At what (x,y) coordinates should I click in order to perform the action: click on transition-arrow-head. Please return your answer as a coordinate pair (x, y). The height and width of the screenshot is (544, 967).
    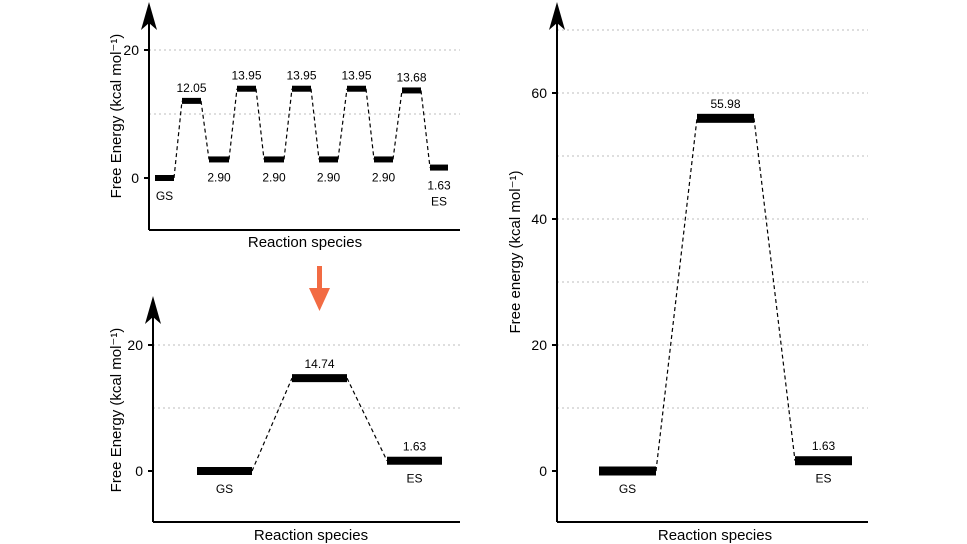
    Looking at the image, I should click on (319, 299).